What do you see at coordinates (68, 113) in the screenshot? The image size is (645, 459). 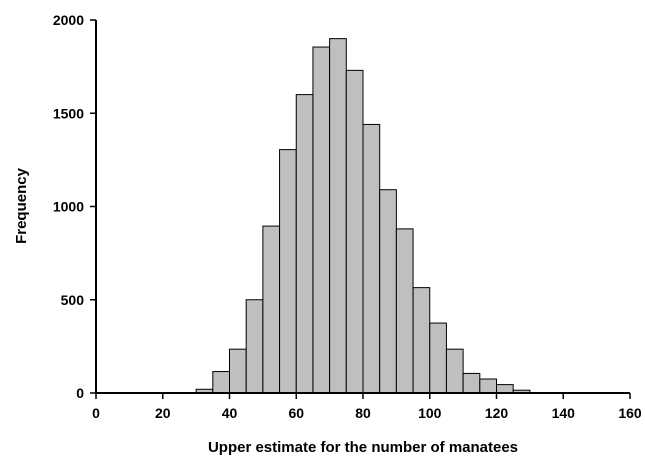 I see `y-tick-label-1500: 1500` at bounding box center [68, 113].